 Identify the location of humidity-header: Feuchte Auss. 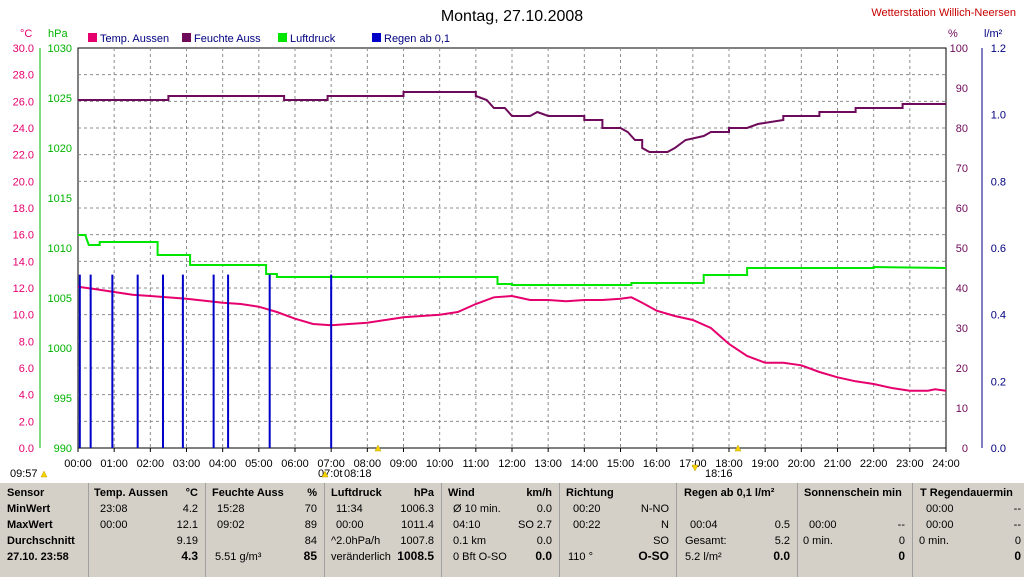
(248, 493).